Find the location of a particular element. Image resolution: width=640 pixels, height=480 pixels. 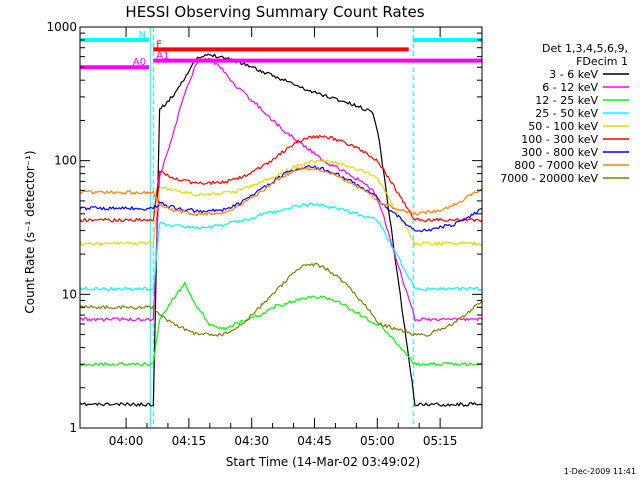

x-tick-label-4: 05:00 is located at coordinates (377, 441).